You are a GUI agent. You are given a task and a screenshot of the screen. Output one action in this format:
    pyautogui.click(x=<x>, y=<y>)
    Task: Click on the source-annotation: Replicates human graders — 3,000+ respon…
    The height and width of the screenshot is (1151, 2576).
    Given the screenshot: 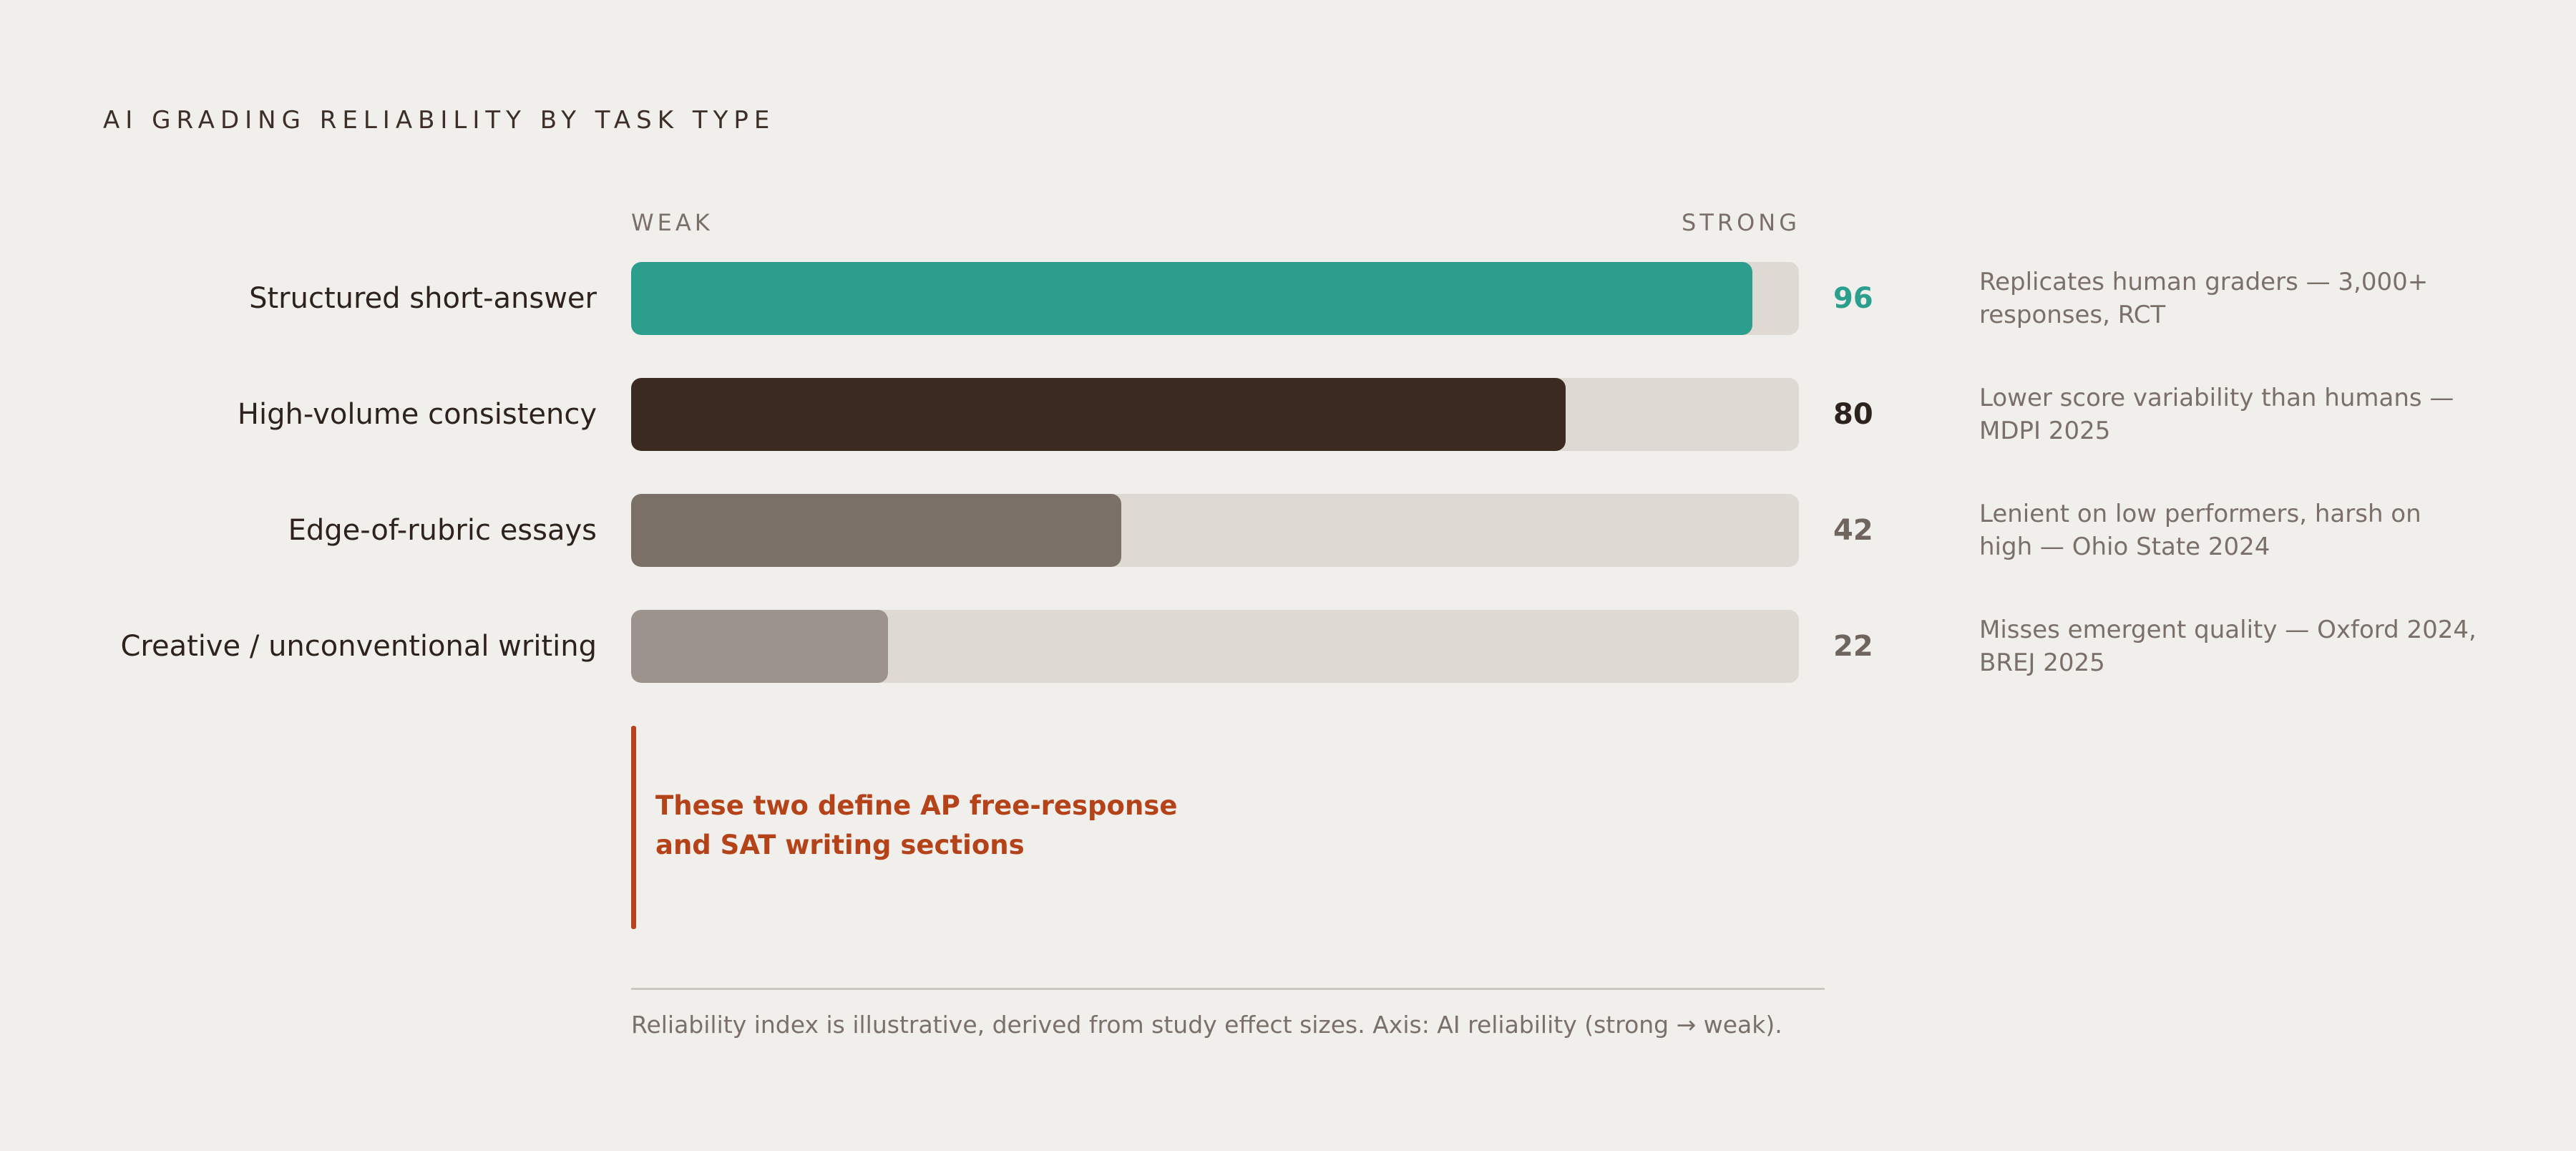 What is the action you would take?
    pyautogui.click(x=2204, y=298)
    